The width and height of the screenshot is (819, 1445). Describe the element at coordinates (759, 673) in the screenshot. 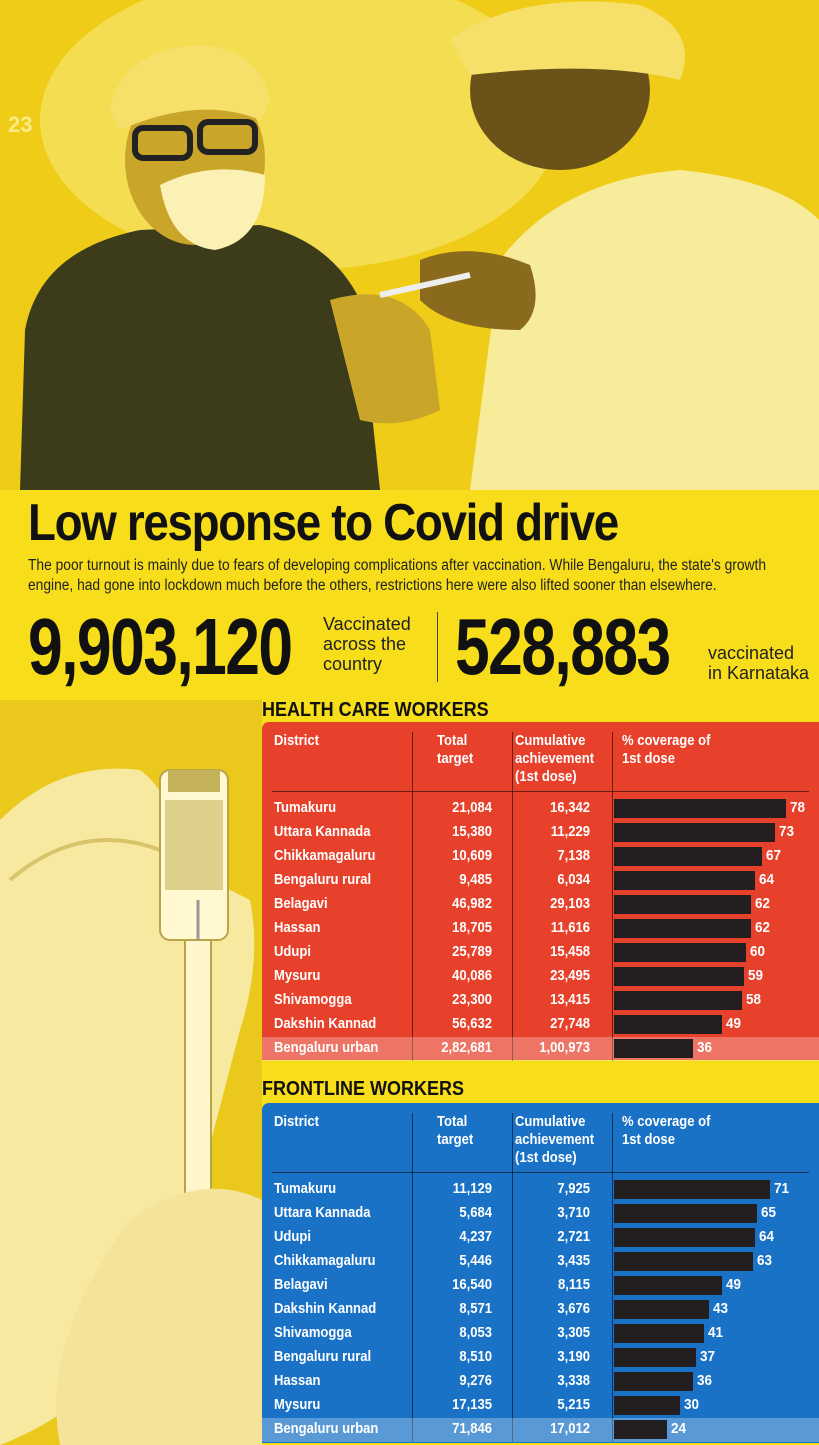

I see `stat-state-caption-line: in Karnataka` at that location.